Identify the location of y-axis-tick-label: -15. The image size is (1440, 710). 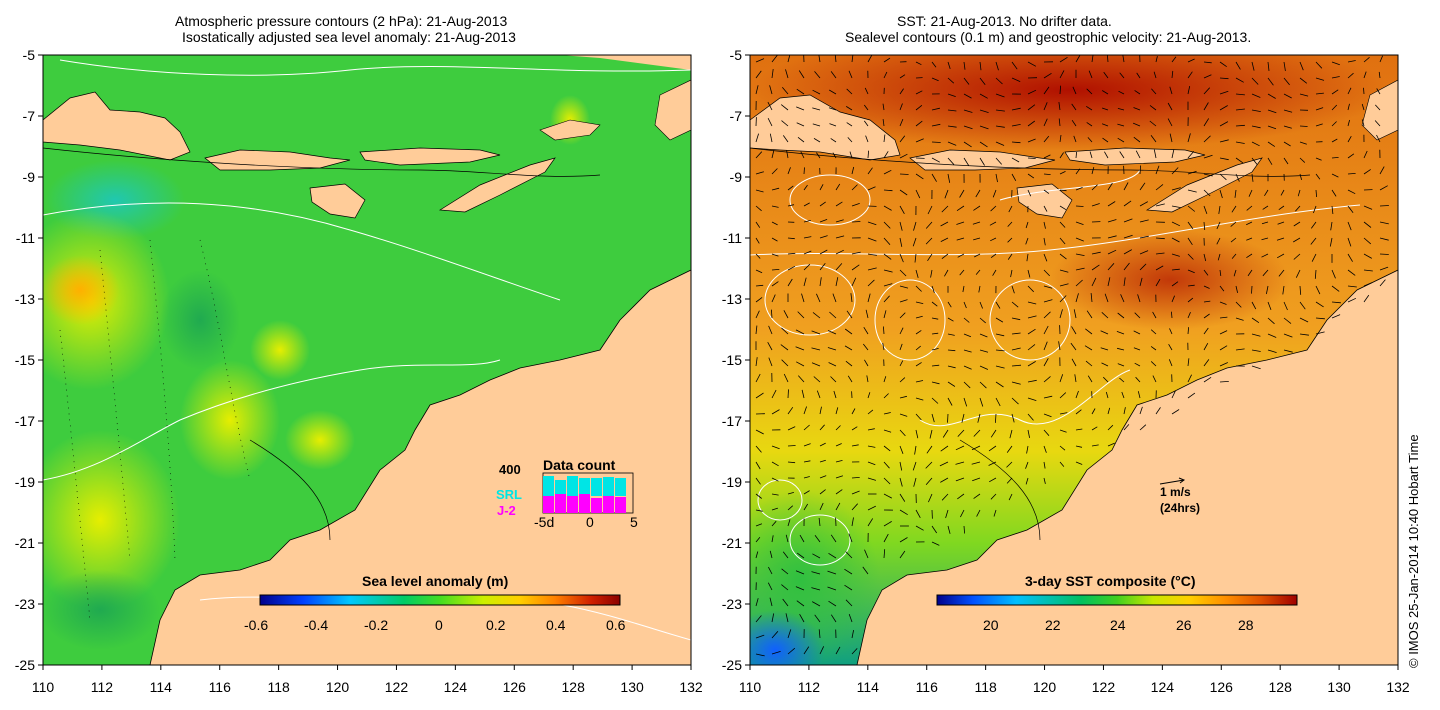
(732, 360).